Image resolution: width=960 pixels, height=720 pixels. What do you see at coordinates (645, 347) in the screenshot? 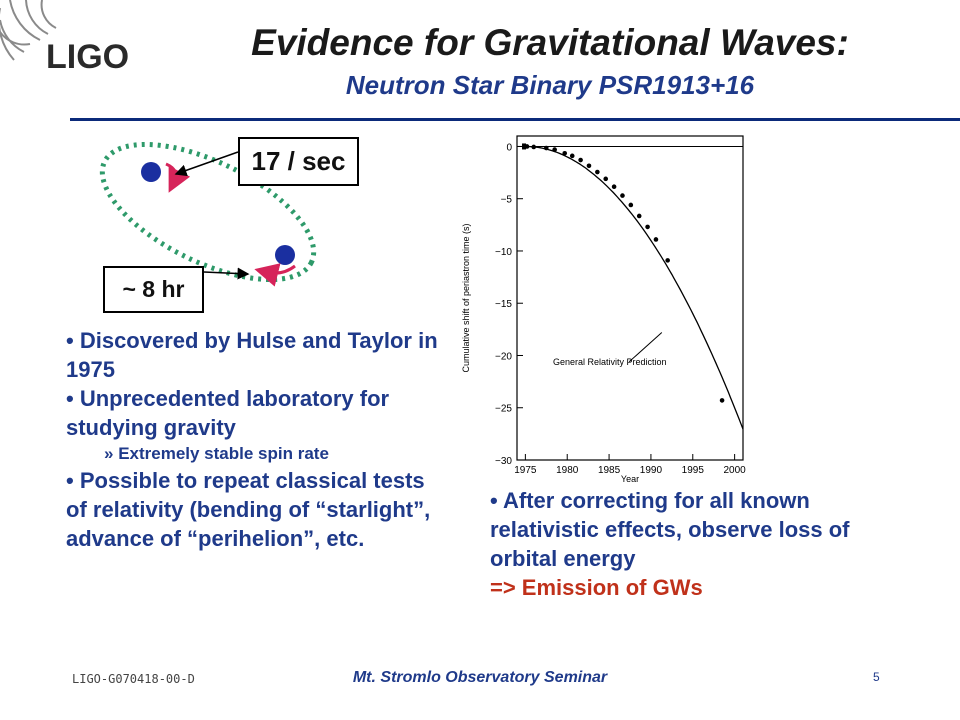
I see `annotation-pointer` at bounding box center [645, 347].